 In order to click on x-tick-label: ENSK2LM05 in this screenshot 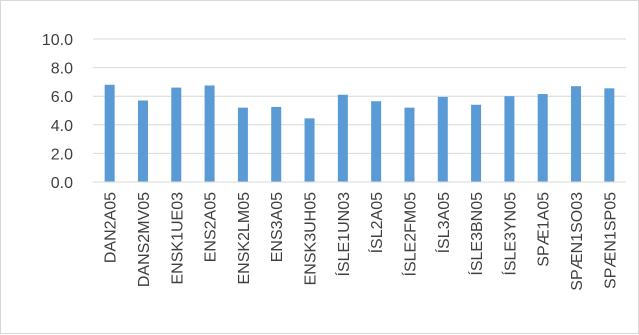, I will do `click(244, 238)`.